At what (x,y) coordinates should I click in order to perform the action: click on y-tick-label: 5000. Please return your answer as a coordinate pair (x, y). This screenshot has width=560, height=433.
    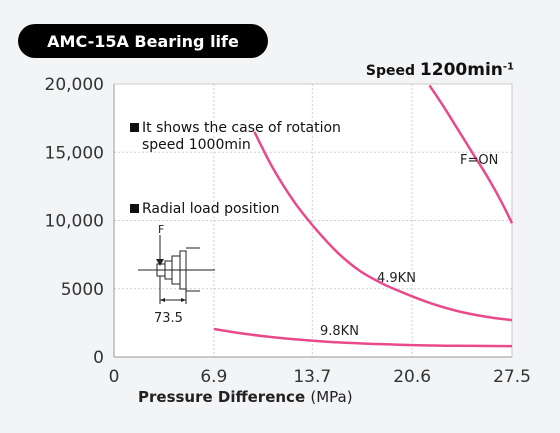
    Looking at the image, I should click on (82, 290).